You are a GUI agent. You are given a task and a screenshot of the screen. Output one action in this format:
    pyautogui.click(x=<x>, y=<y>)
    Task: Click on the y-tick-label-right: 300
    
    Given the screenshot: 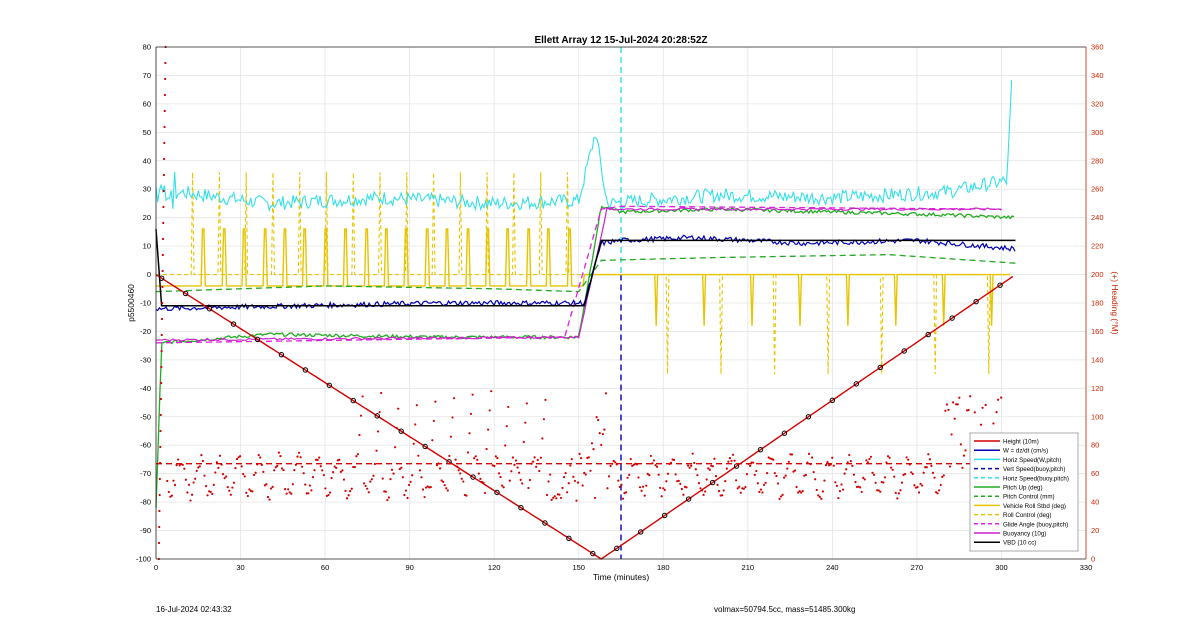 What is the action you would take?
    pyautogui.click(x=1097, y=132)
    